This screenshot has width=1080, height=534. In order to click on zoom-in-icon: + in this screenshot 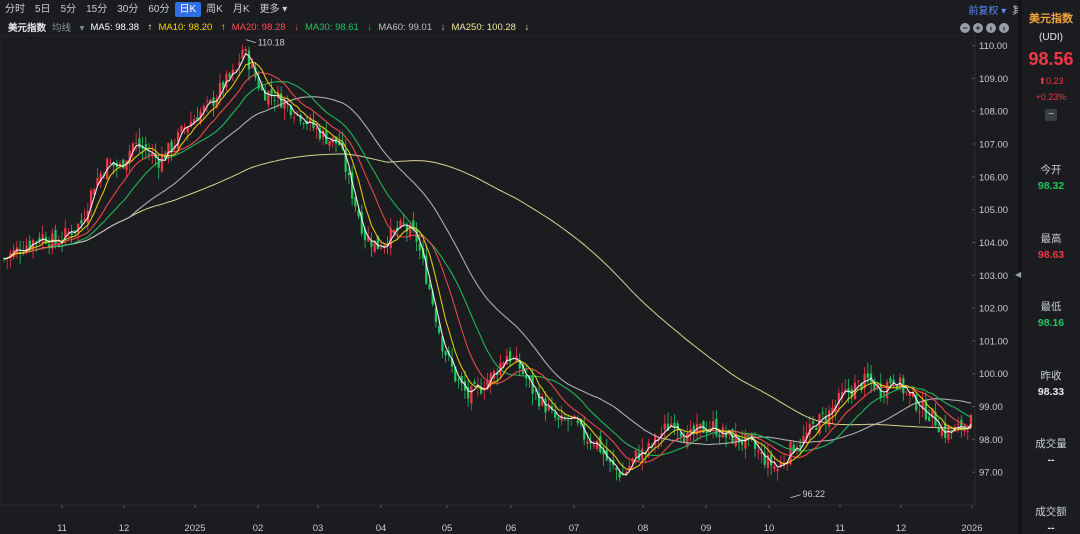, I will do `click(978, 28)`.